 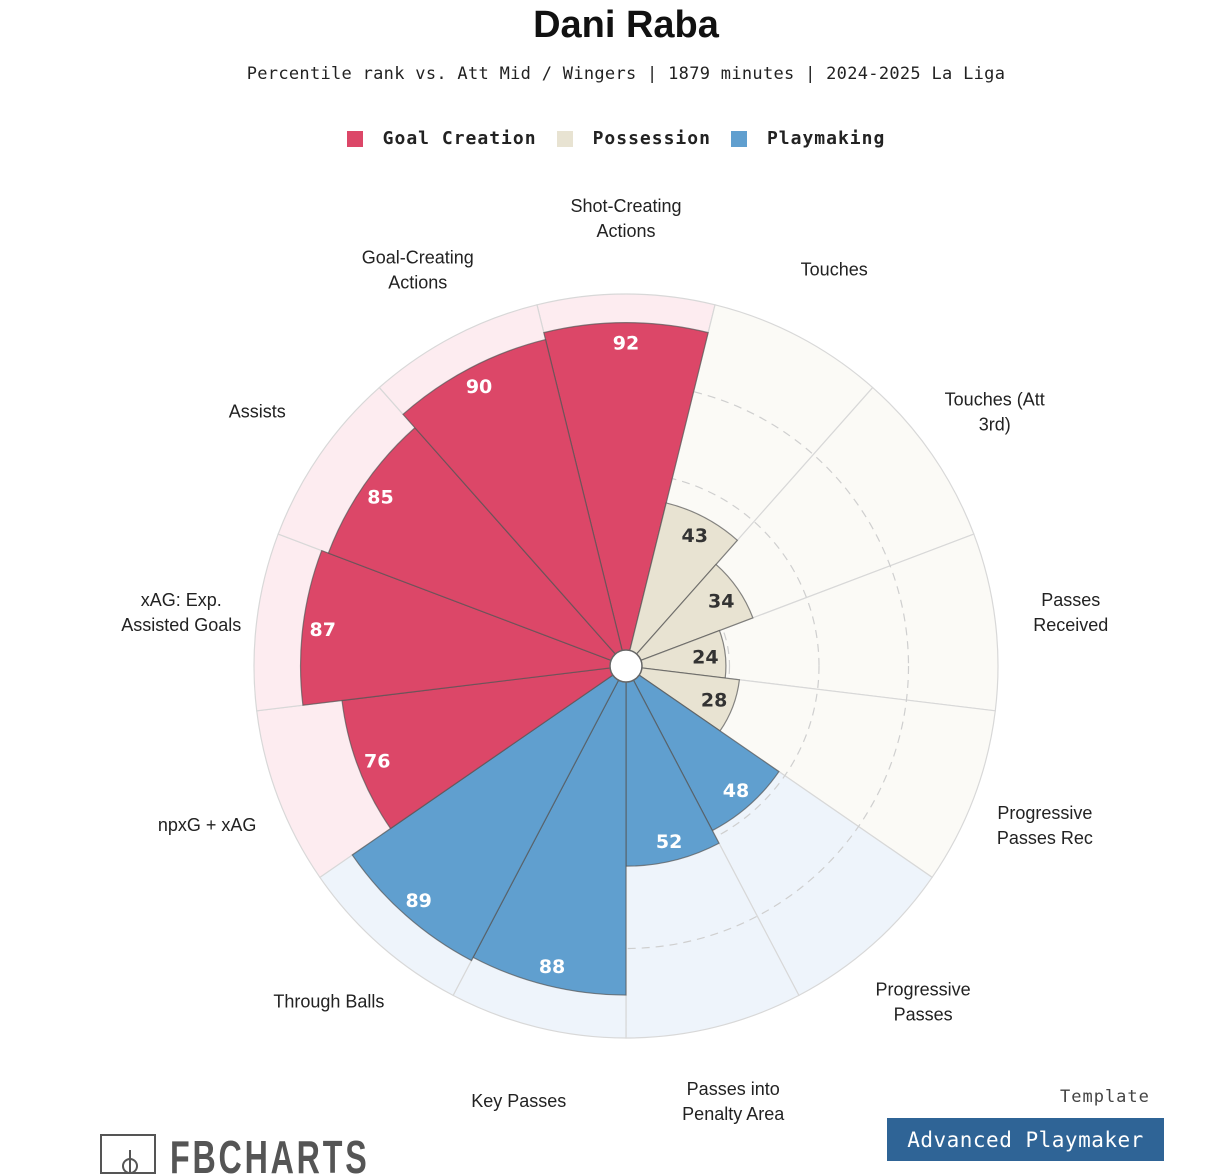 I want to click on category-label-shot-creating-actions: Shot-Creating Actions, so click(x=625, y=218).